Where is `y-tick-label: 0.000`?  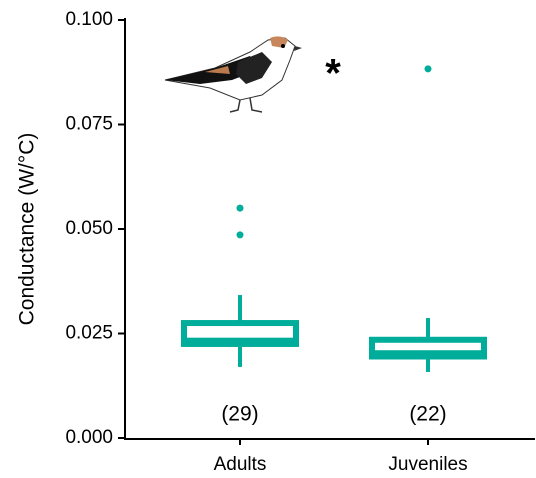
y-tick-label: 0.000 is located at coordinates (89, 437).